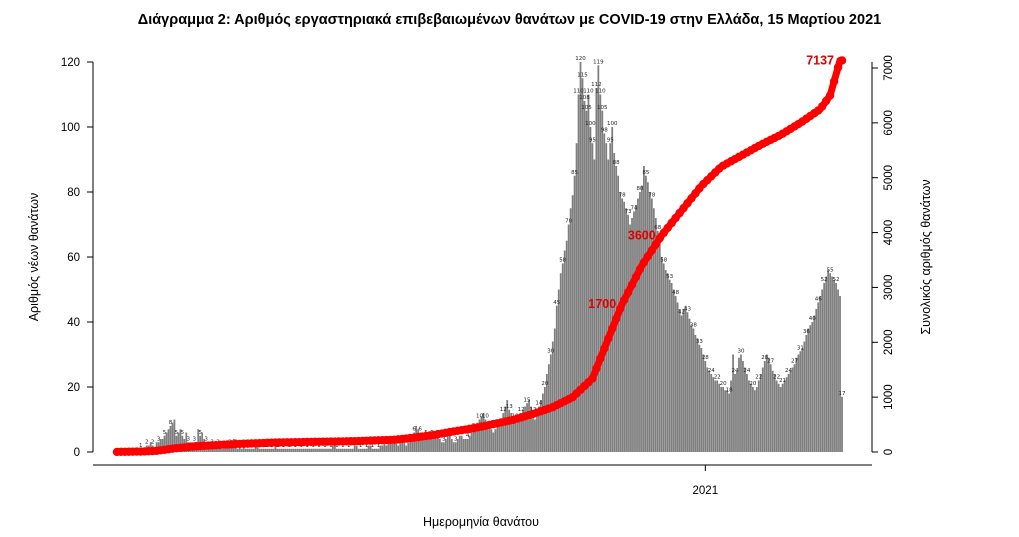 The height and width of the screenshot is (537, 1019). I want to click on bar-label-day-357: 52, so click(824, 280).